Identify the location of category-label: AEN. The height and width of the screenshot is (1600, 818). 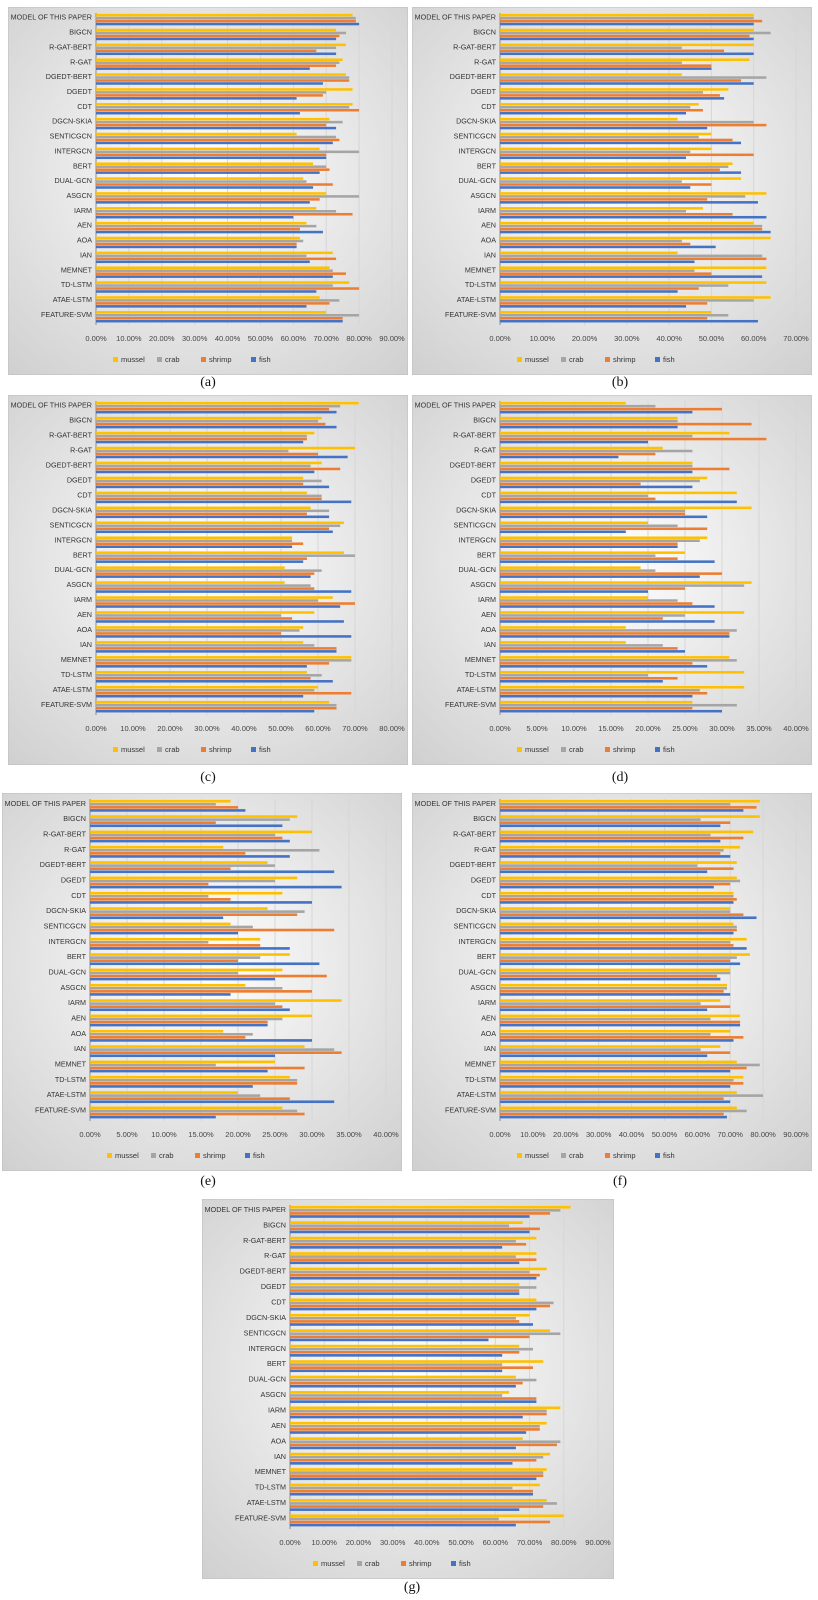
(78, 1018).